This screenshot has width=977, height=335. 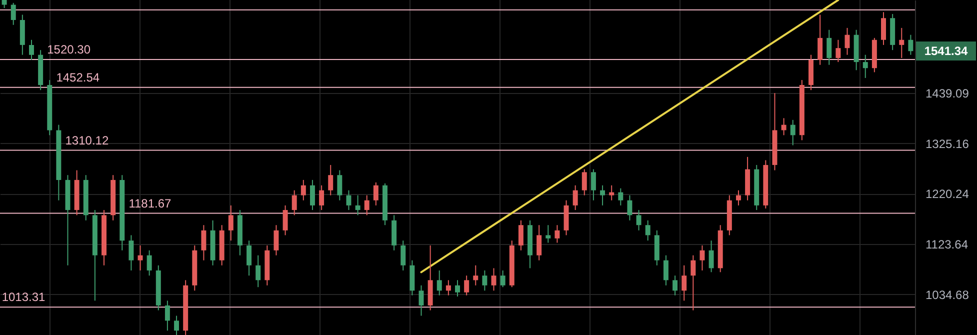 I want to click on ref-line-label: 1013.31, so click(x=24, y=297).